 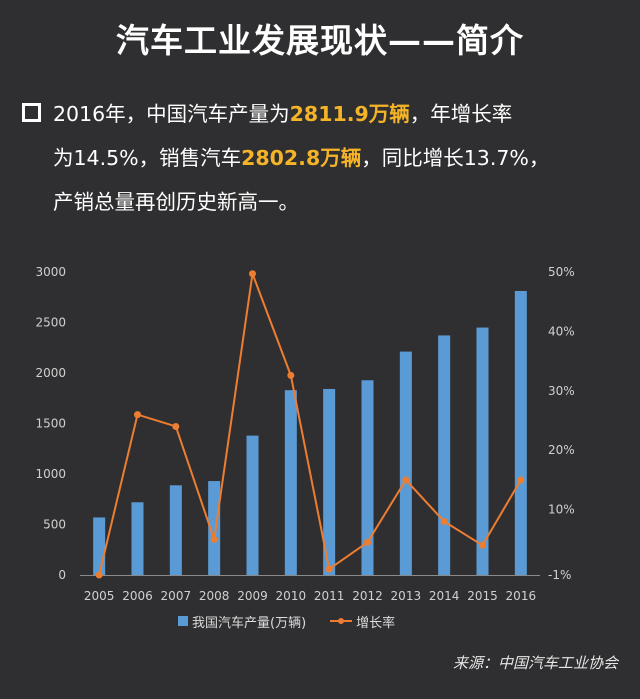 I want to click on growth-point-2008, so click(x=214, y=539).